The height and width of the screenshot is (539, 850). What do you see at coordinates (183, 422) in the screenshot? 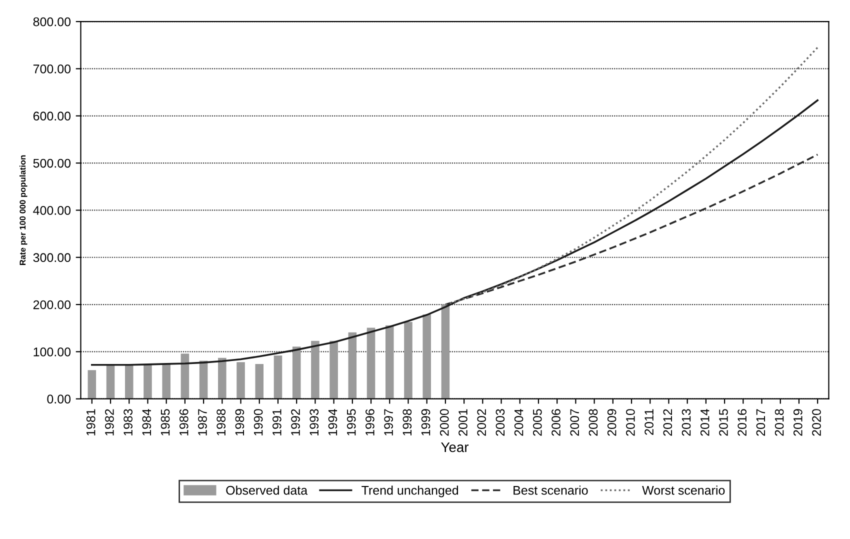
I see `x-tick-label: 1986` at bounding box center [183, 422].